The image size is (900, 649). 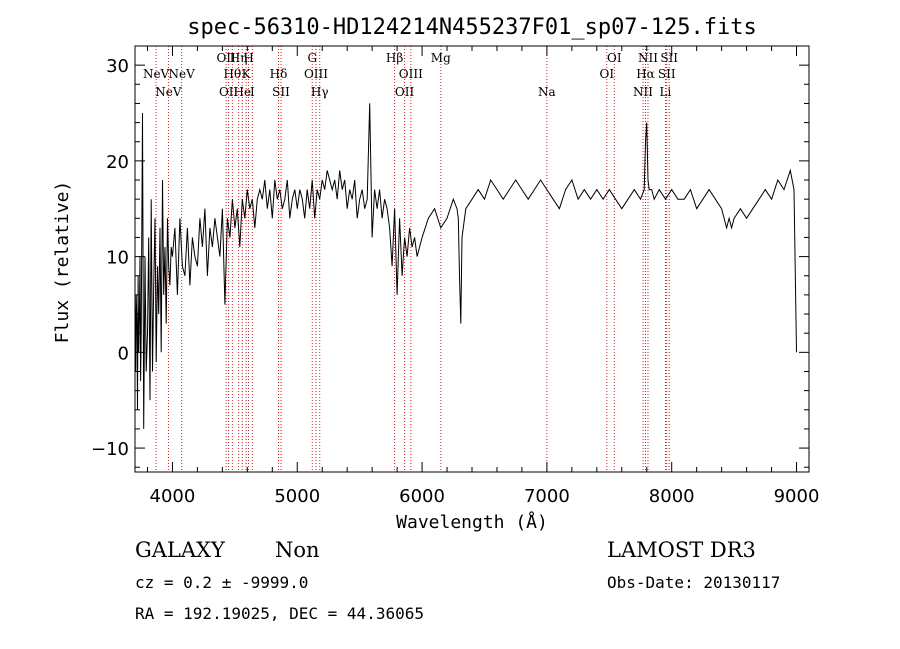 I want to click on line-marker-label: Hα, so click(x=645, y=74).